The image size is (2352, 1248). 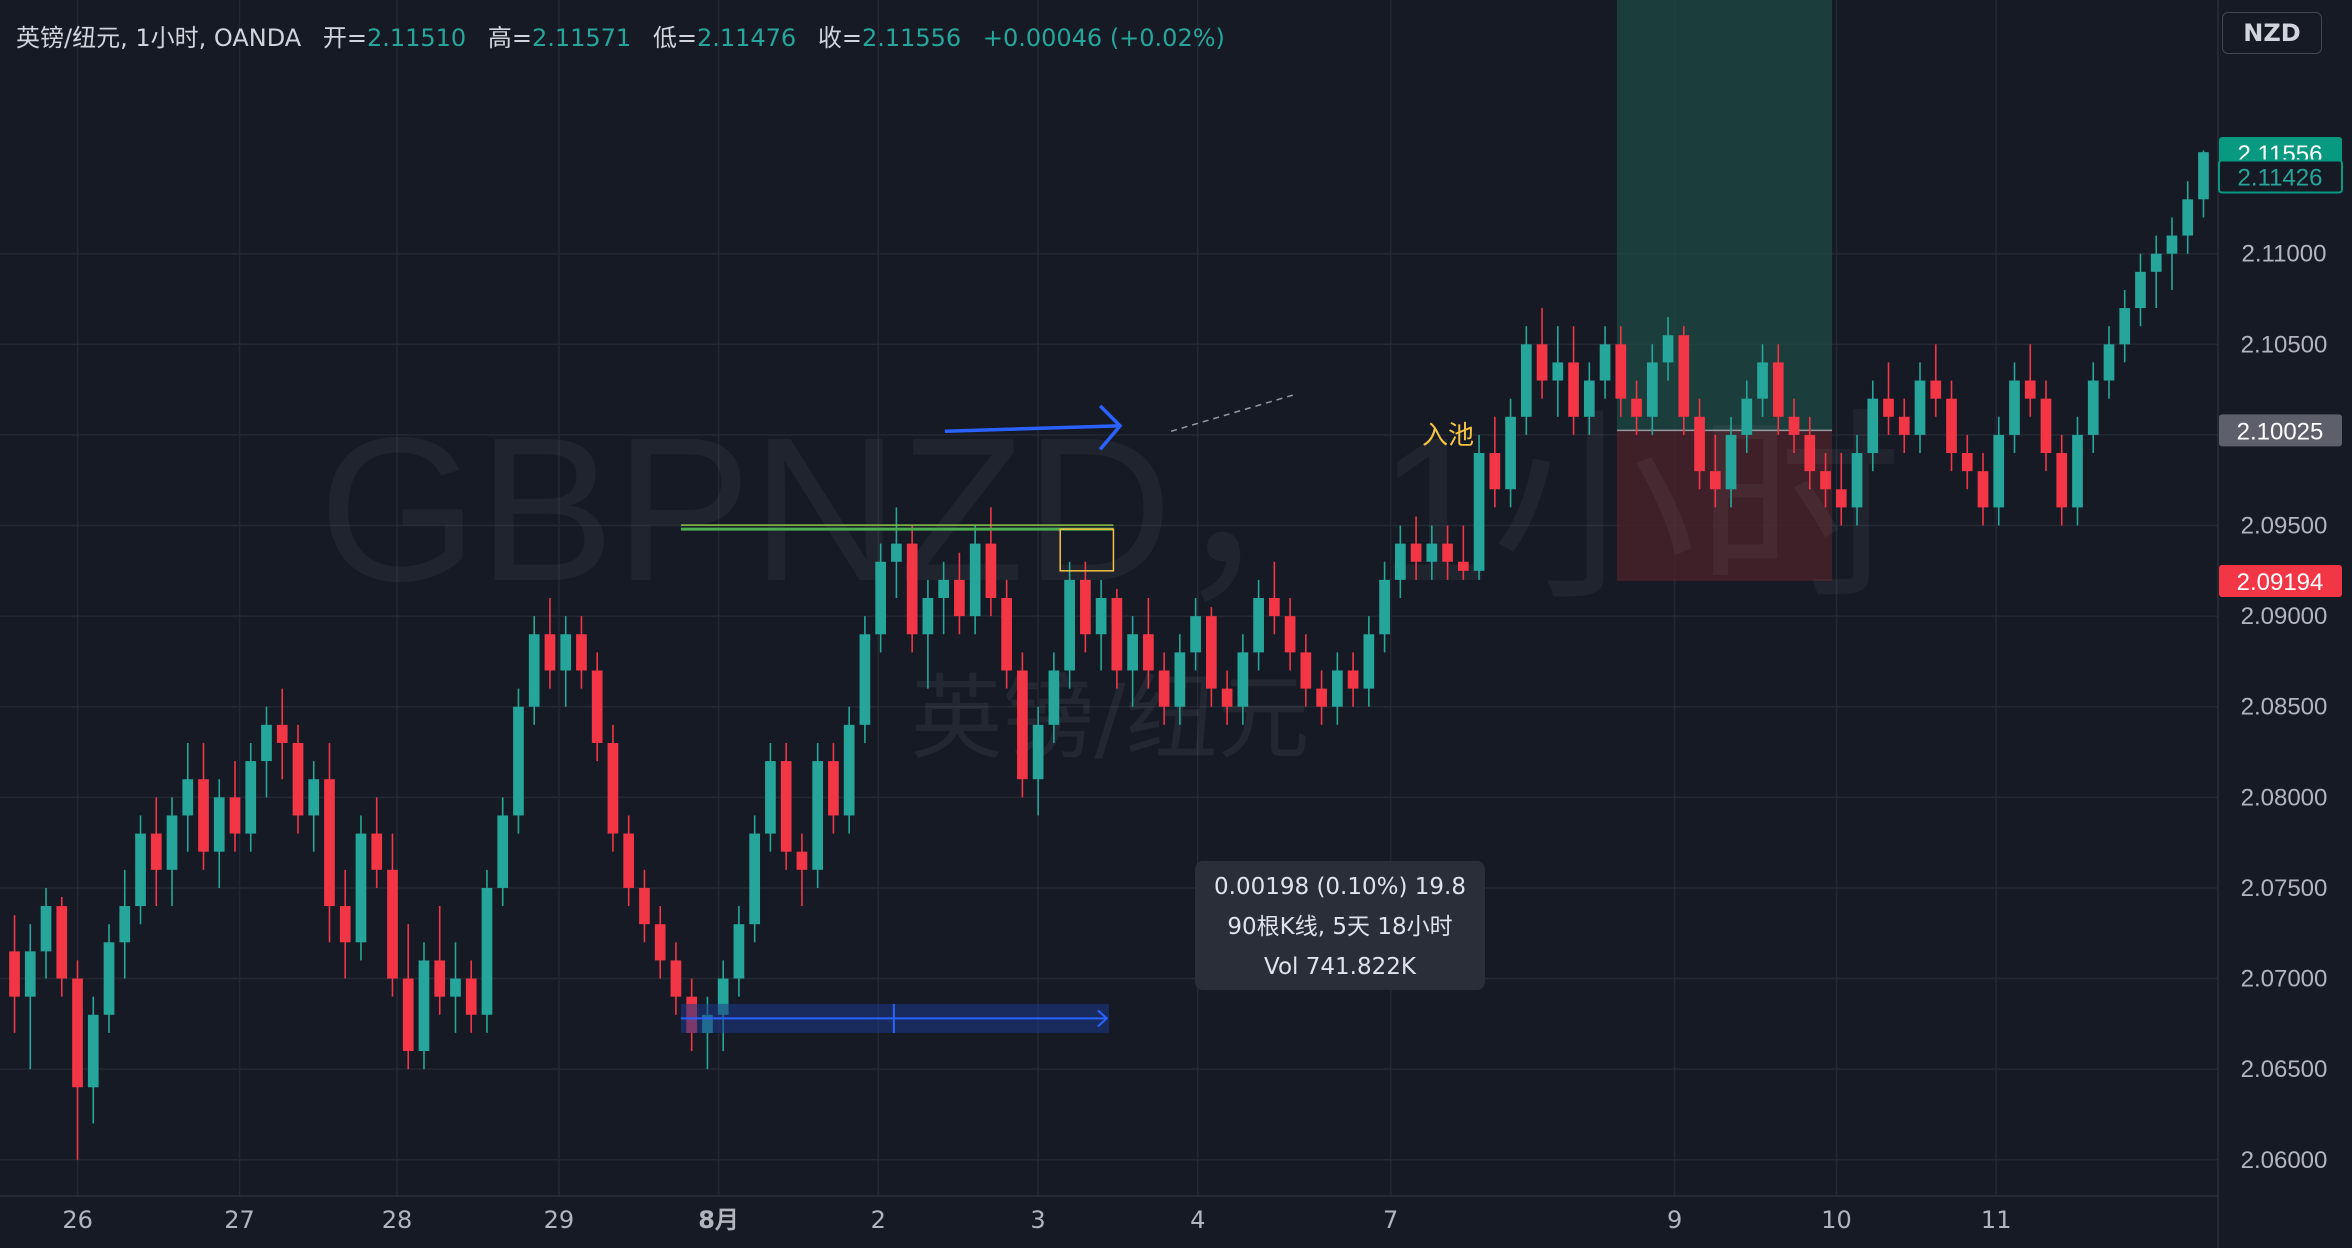 I want to click on time-axis: 26 27 28 29 8月 2 3 4 7 9 10 11, so click(x=1109, y=1214).